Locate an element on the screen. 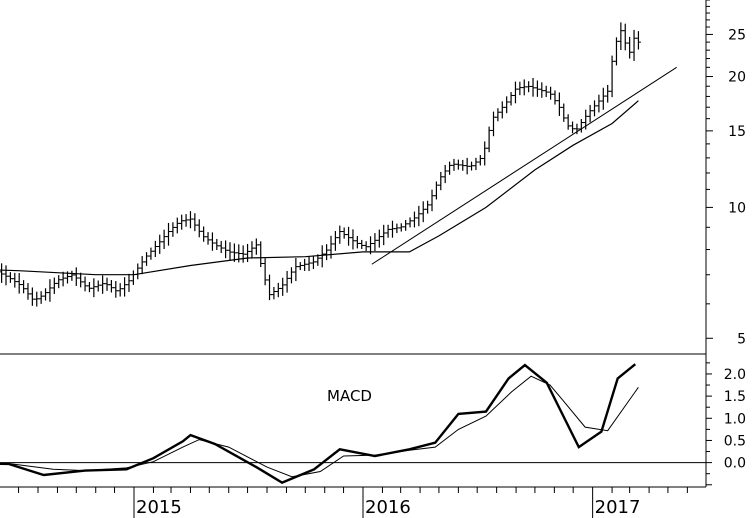 This screenshot has width=752, height=518. macd-tick-label: 0.0 is located at coordinates (735, 464).